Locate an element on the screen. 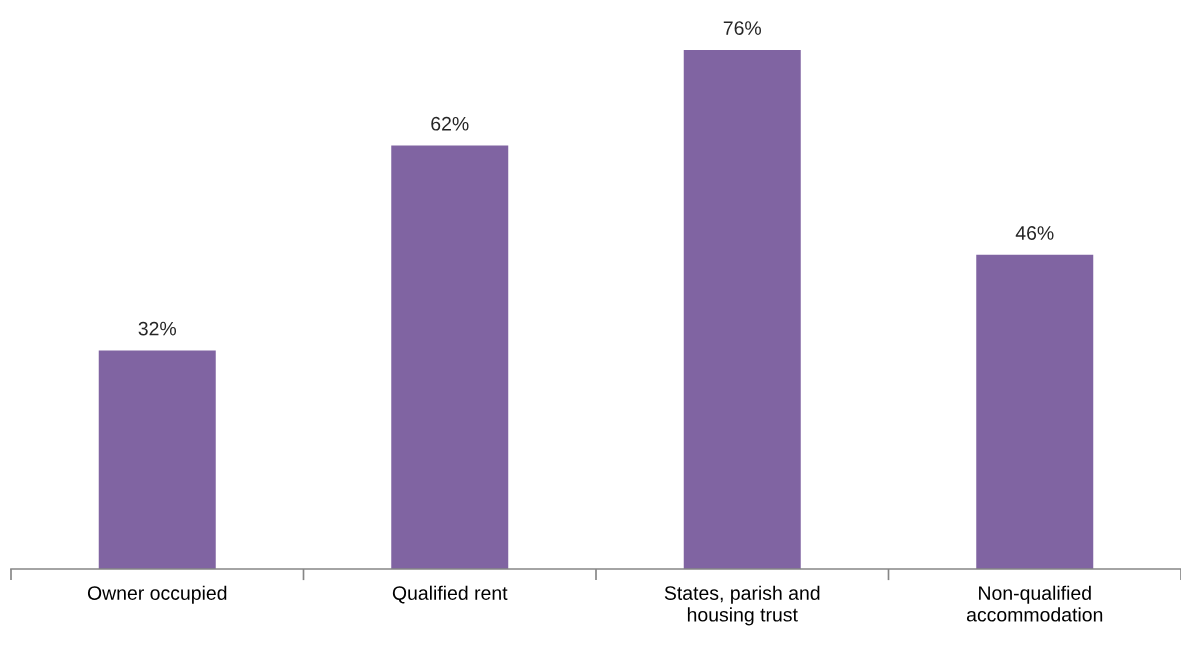 Image resolution: width=1181 pixels, height=646 pixels. x-tick-label: Qualified rent is located at coordinates (450, 594).